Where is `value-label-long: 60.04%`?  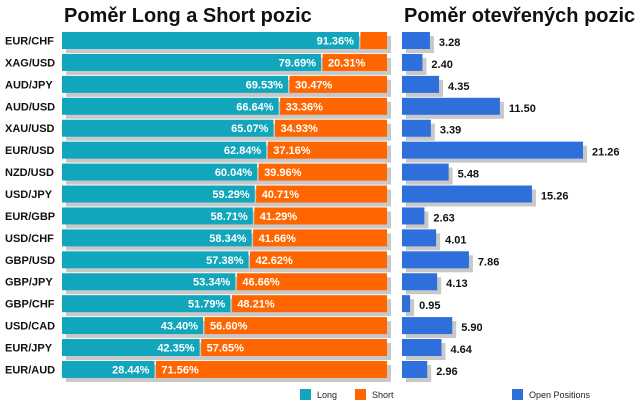
value-label-long: 60.04% is located at coordinates (234, 173).